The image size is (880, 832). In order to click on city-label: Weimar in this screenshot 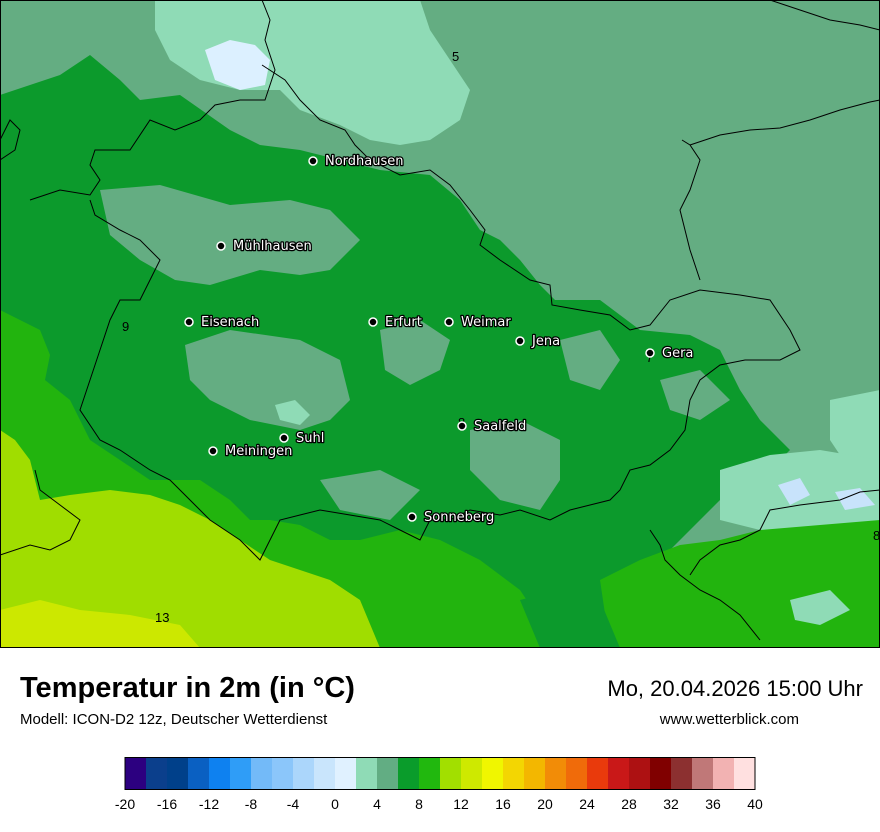, I will do `click(486, 322)`.